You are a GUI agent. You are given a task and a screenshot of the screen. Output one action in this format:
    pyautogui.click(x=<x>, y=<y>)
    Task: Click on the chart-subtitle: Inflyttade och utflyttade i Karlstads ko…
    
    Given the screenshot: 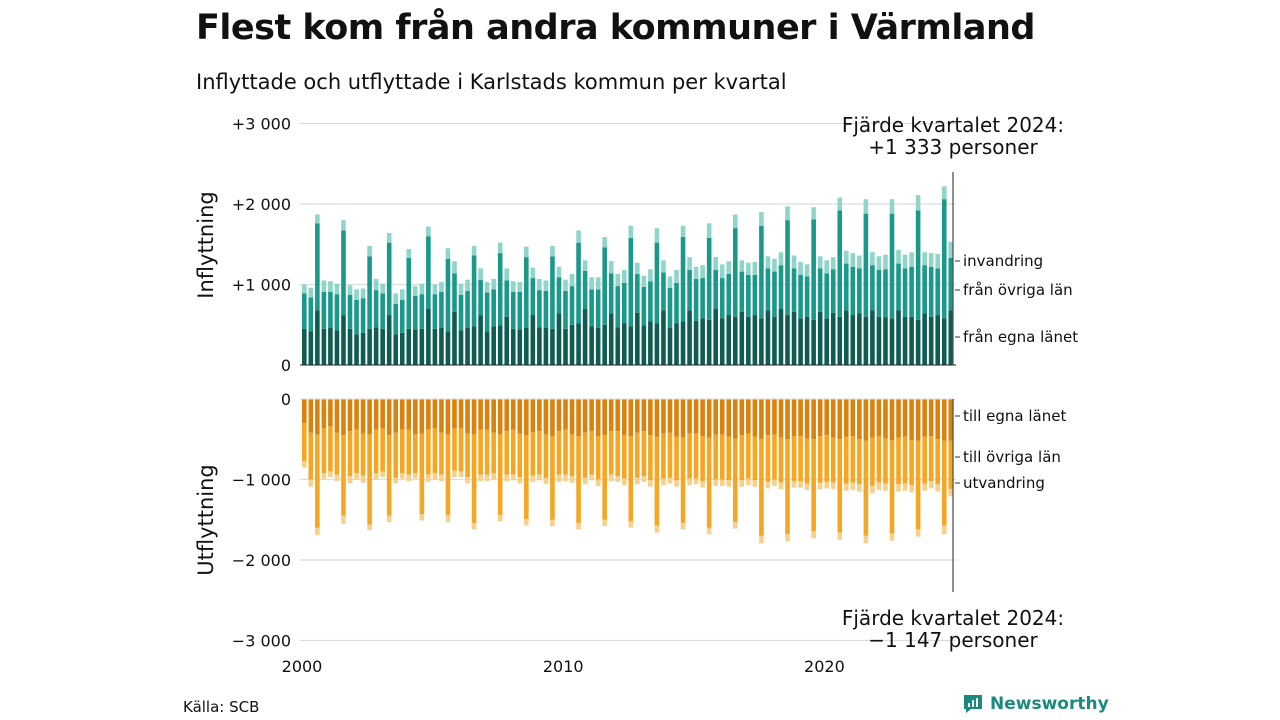 What is the action you would take?
    pyautogui.click(x=491, y=82)
    